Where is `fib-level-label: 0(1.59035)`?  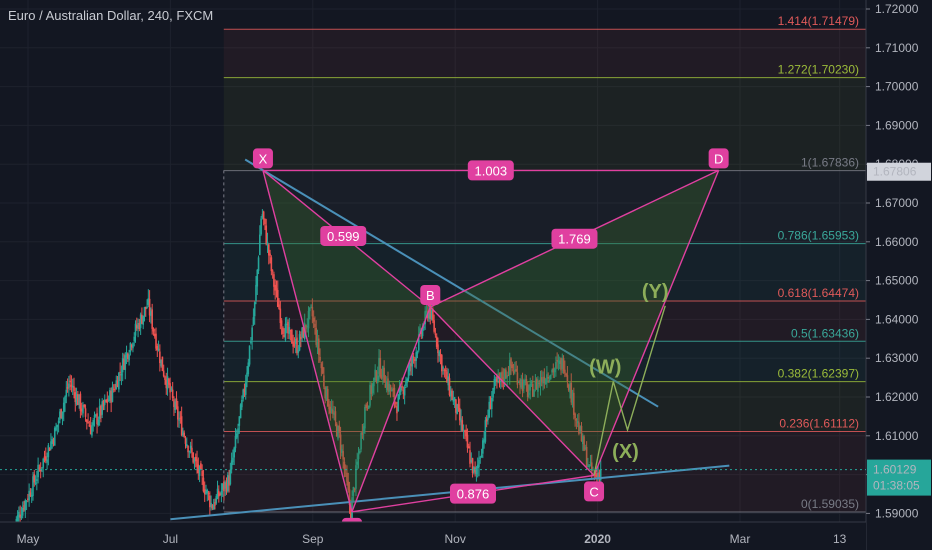 fib-level-label: 0(1.59035) is located at coordinates (830, 504).